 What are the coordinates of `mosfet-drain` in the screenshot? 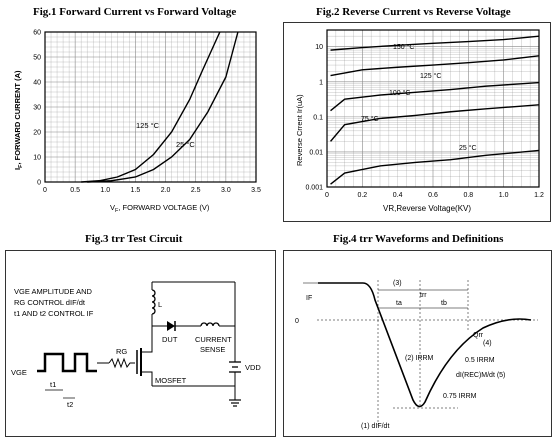 It's located at (147, 345).